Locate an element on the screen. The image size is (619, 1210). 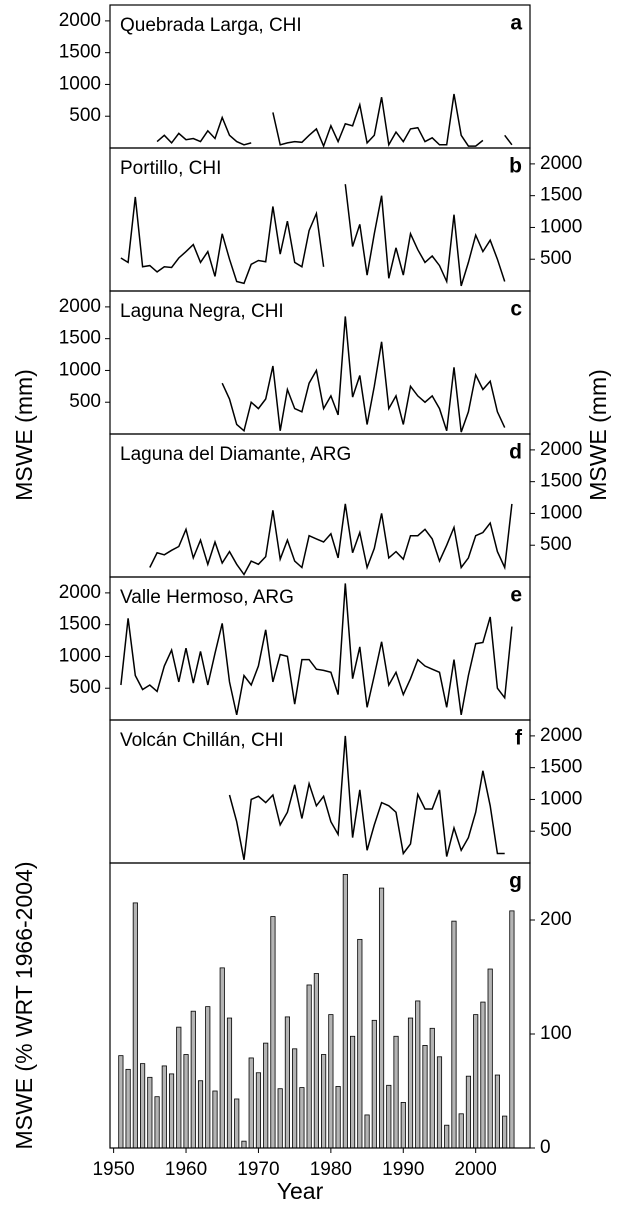
y-tick-label: 200 is located at coordinates (556, 919).